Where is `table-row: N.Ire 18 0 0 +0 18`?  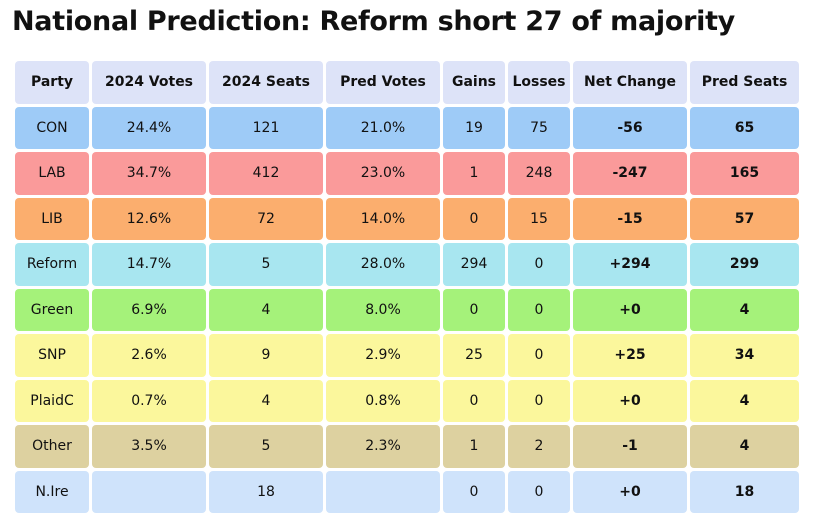
table-row: N.Ire 18 0 0 +0 18 is located at coordinates (407, 491).